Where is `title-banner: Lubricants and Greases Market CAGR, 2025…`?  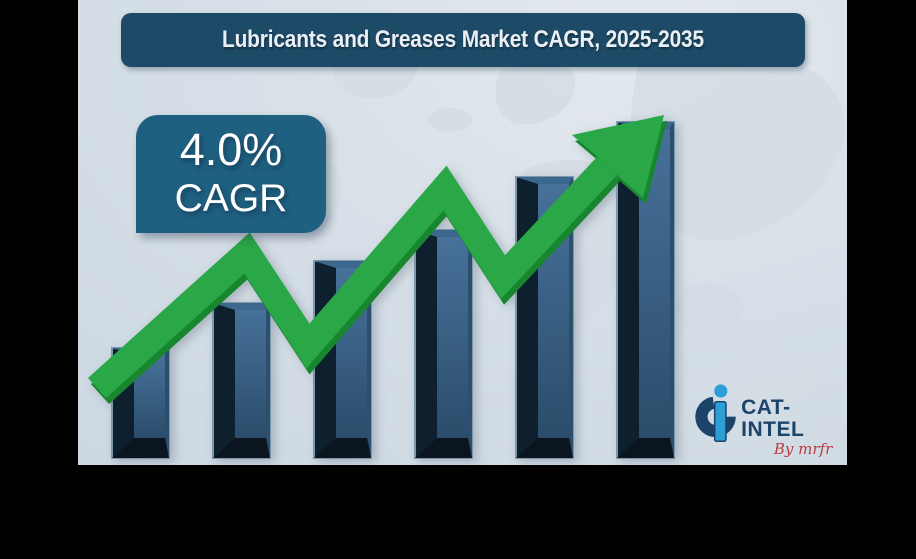
title-banner: Lubricants and Greases Market CAGR, 2025… is located at coordinates (463, 40).